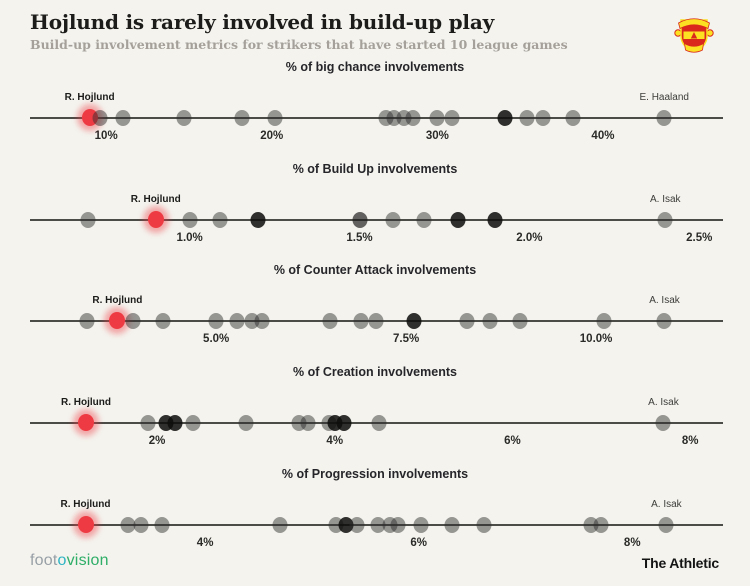 This screenshot has height=586, width=750. What do you see at coordinates (44, 560) in the screenshot?
I see `footovision-logo-part1: foot` at bounding box center [44, 560].